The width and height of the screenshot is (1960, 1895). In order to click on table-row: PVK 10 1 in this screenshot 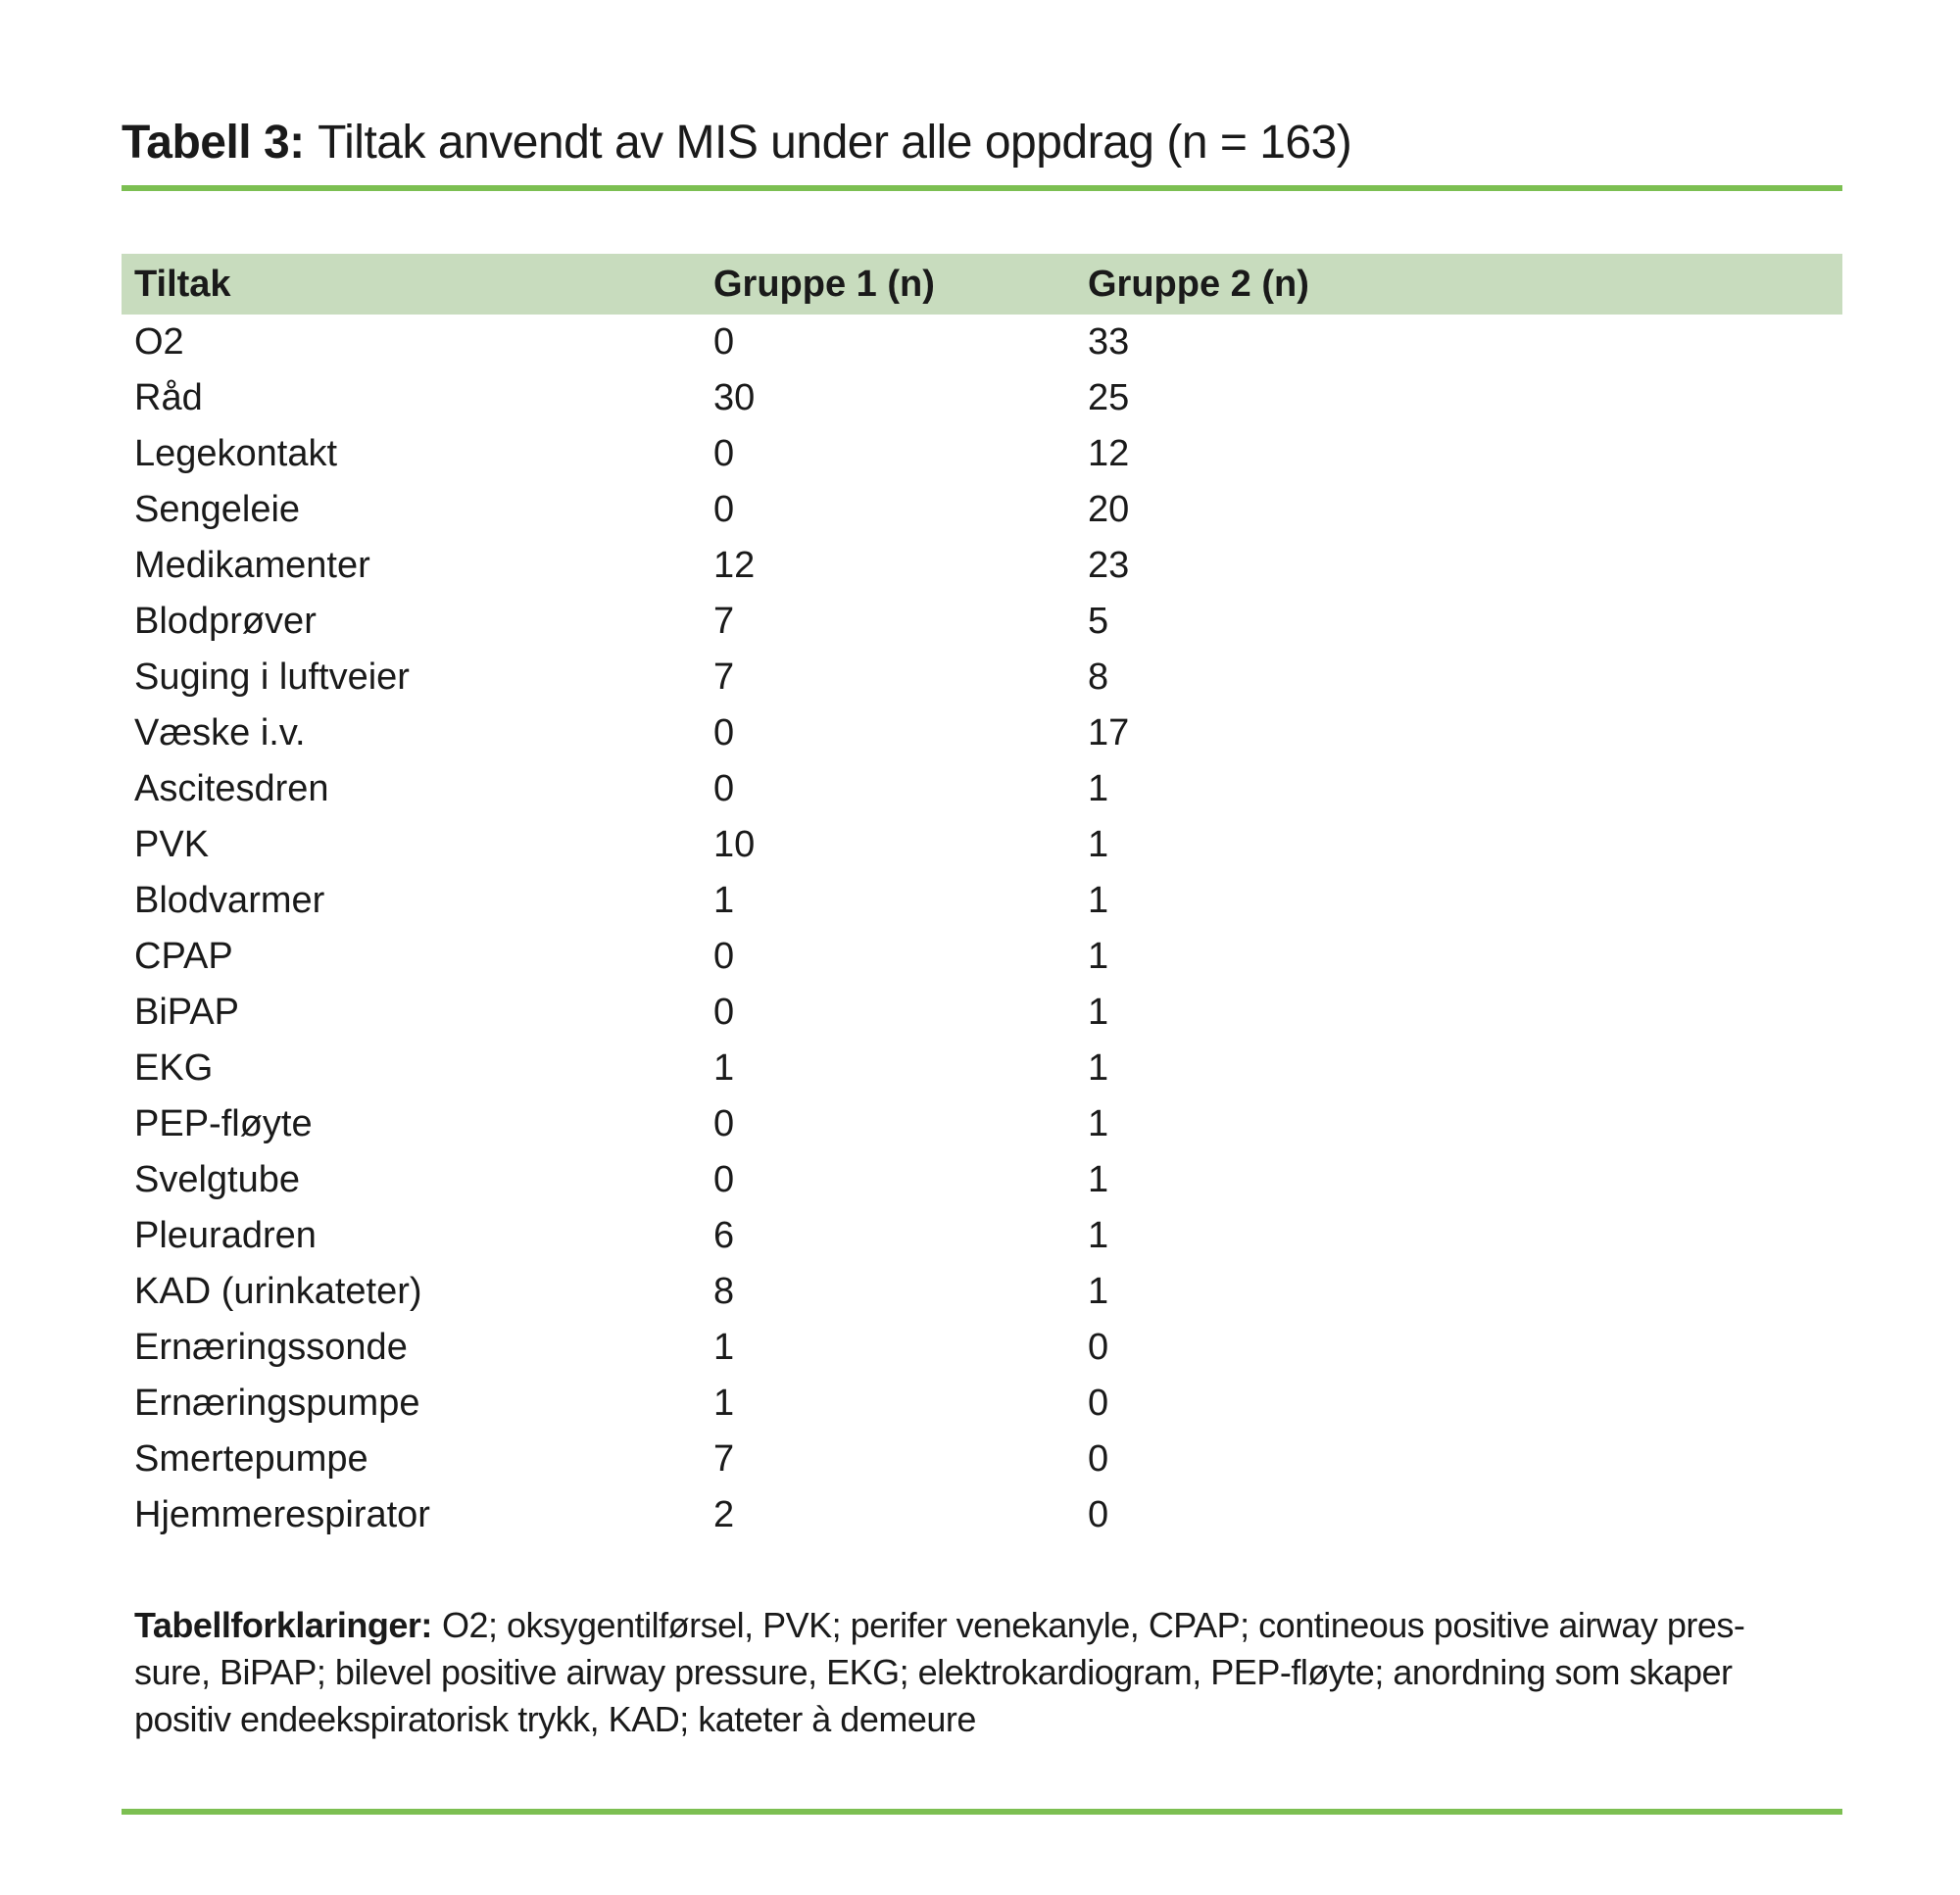, I will do `click(982, 845)`.